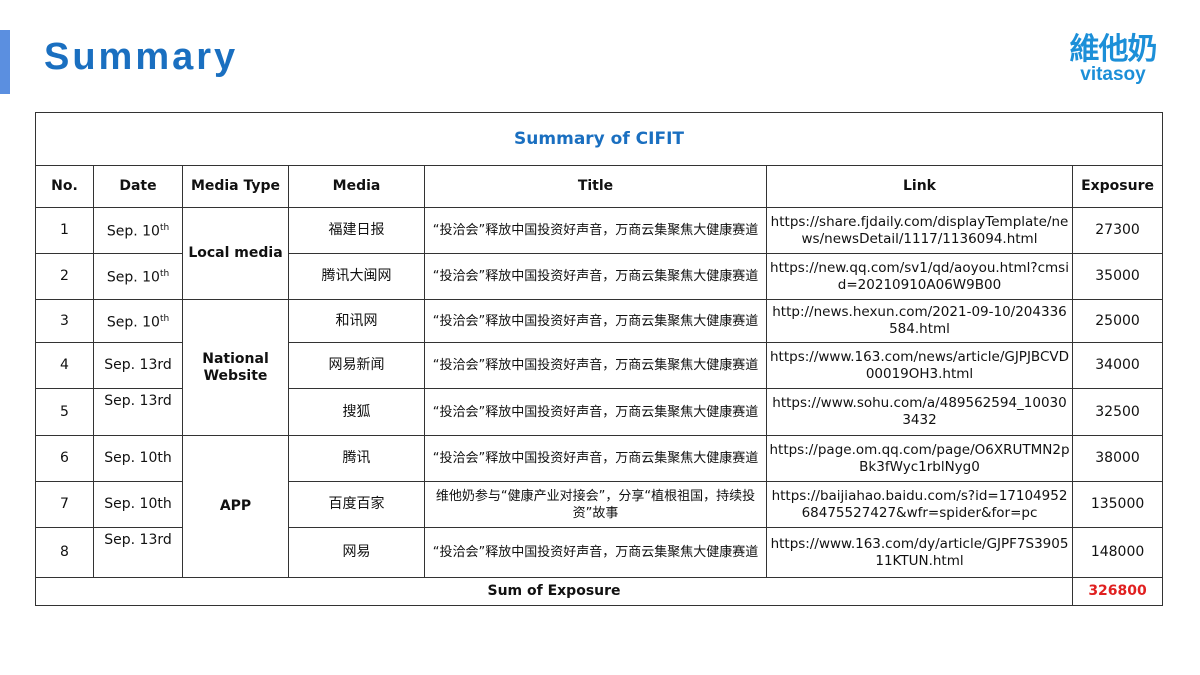 The image size is (1200, 675). What do you see at coordinates (1117, 412) in the screenshot?
I see `row-exposure: 32500` at bounding box center [1117, 412].